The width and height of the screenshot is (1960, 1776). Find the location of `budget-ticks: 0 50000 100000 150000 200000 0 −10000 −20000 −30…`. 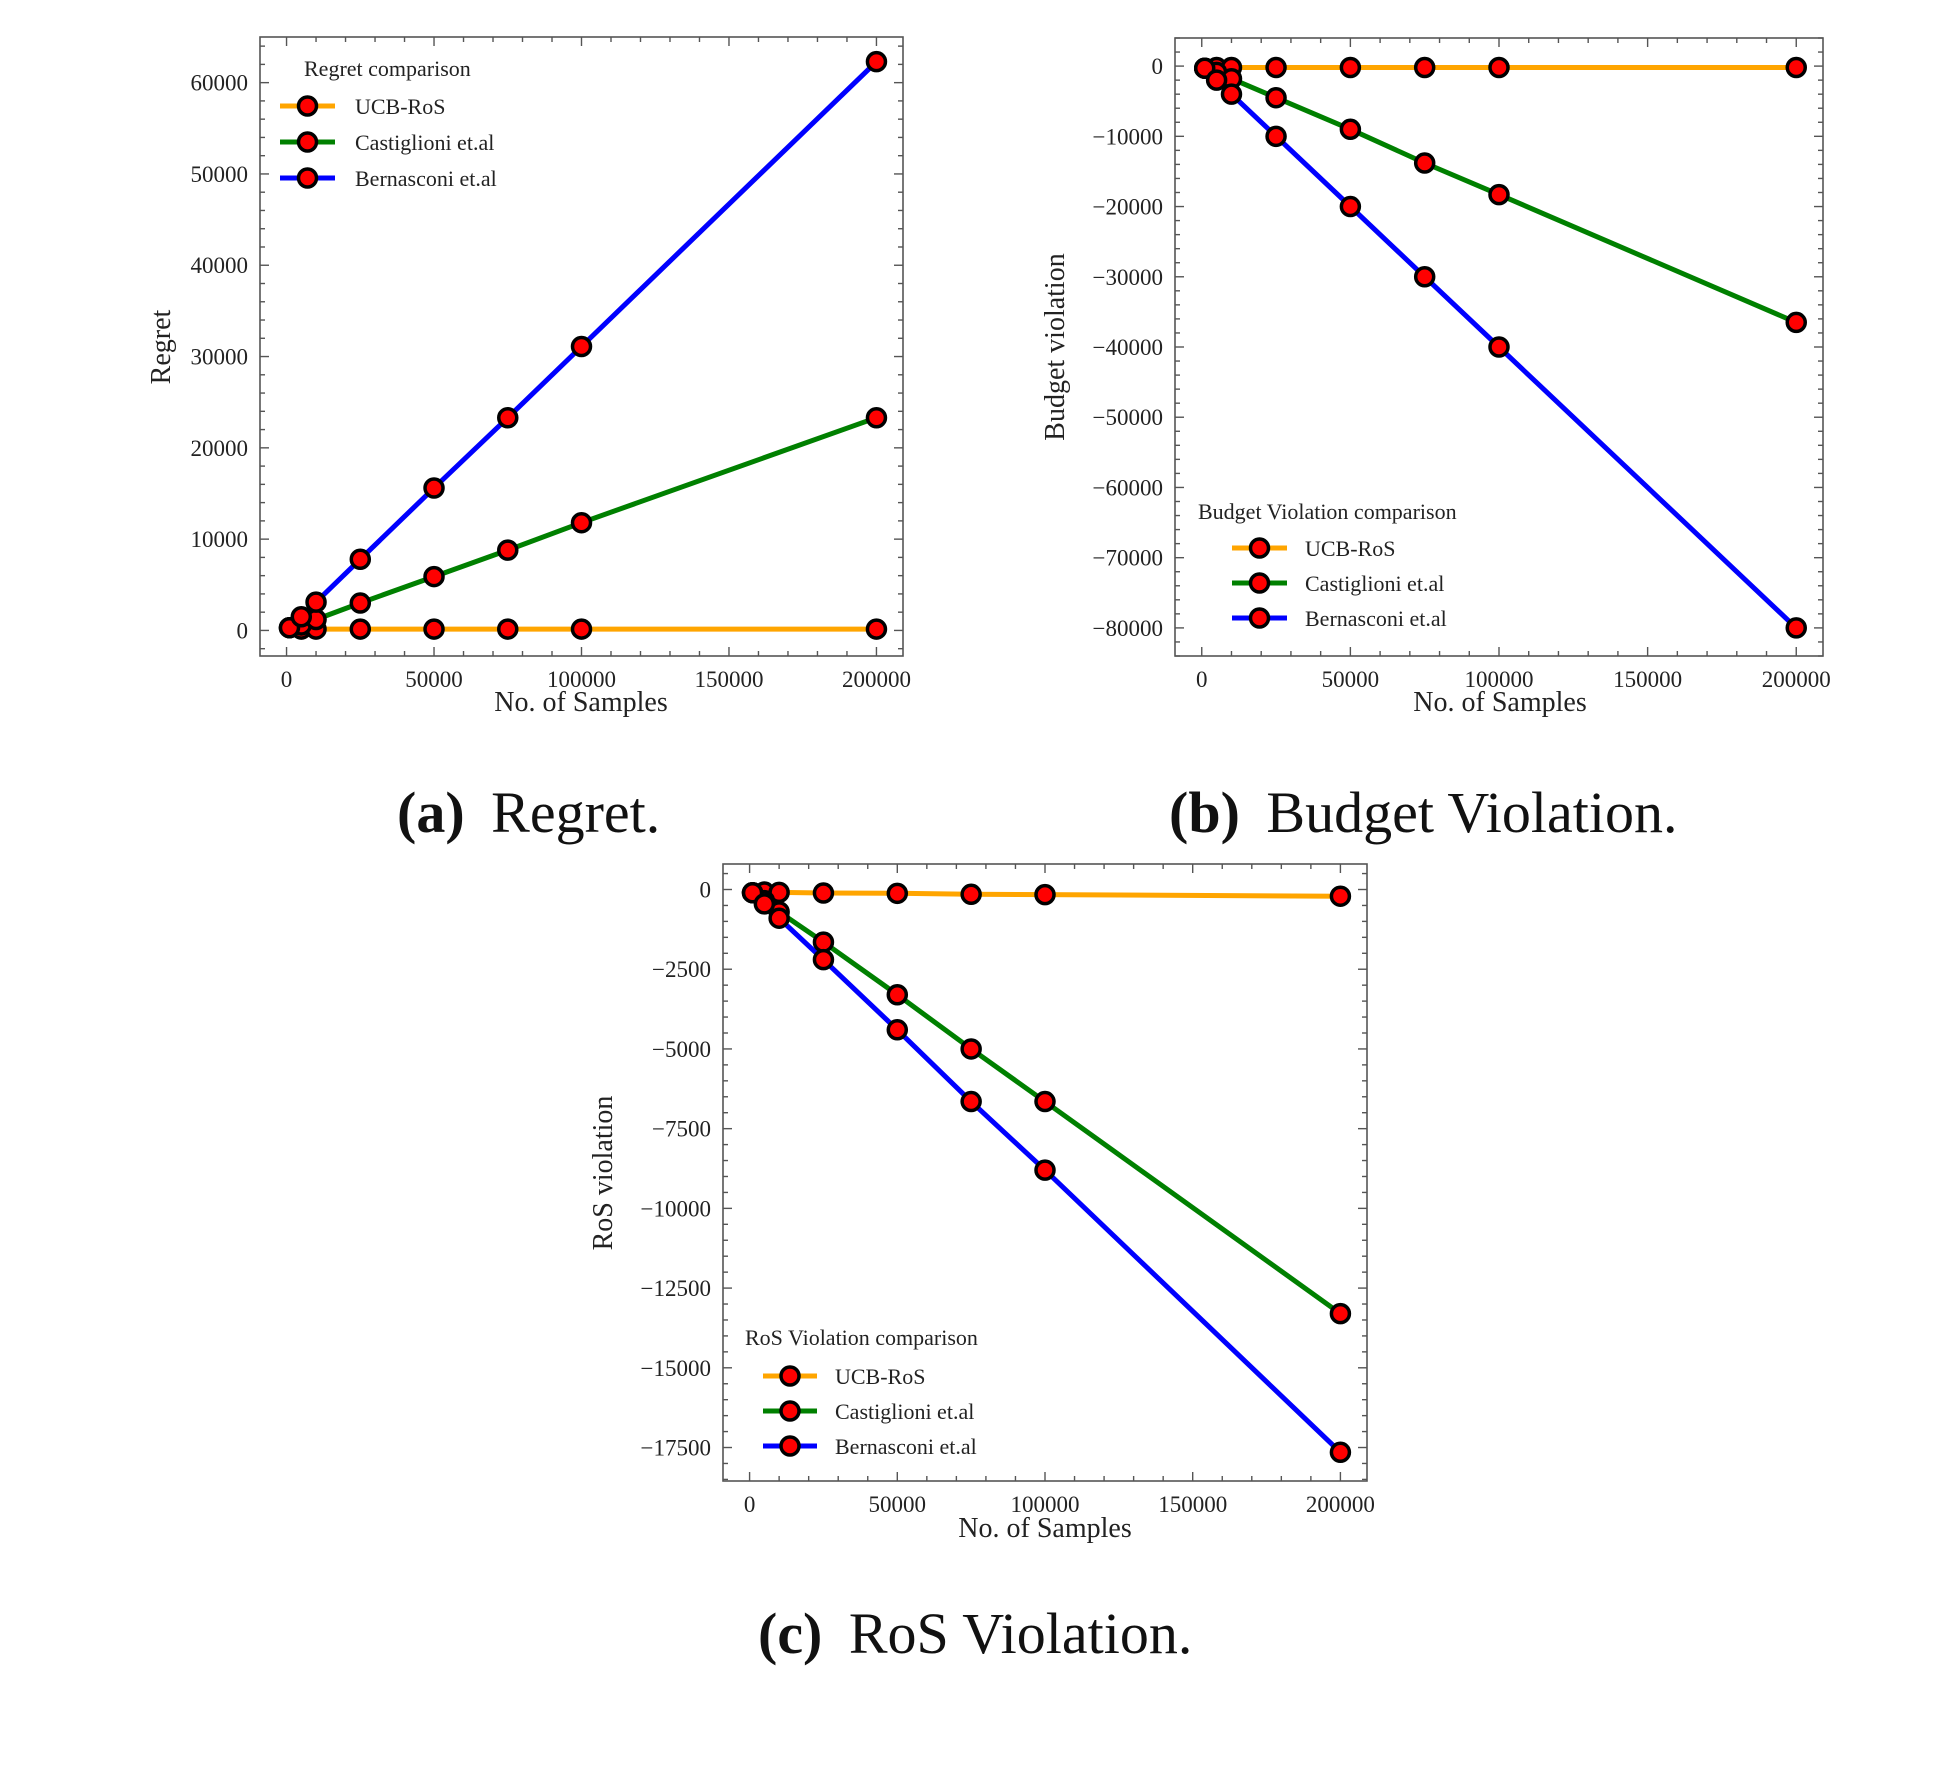

budget-ticks: 0 50000 100000 150000 200000 0 −10000 −20000 −30… is located at coordinates (1462, 364).